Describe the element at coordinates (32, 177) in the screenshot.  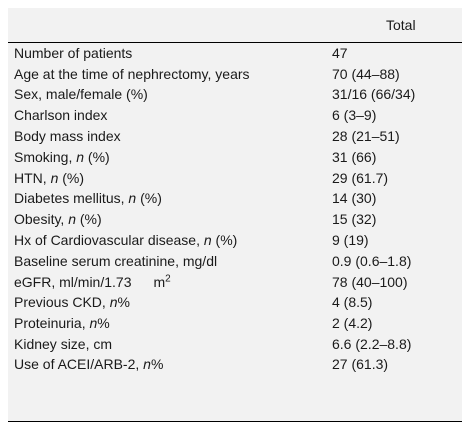
I see `row-label-text: HTN,` at that location.